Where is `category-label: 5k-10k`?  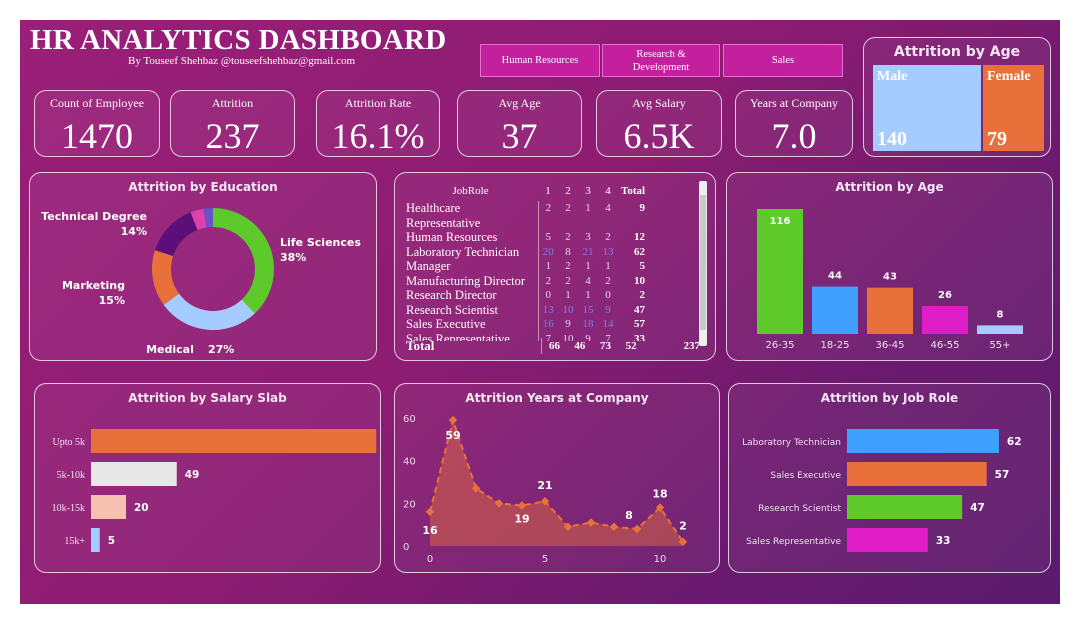
category-label: 5k-10k is located at coordinates (71, 475).